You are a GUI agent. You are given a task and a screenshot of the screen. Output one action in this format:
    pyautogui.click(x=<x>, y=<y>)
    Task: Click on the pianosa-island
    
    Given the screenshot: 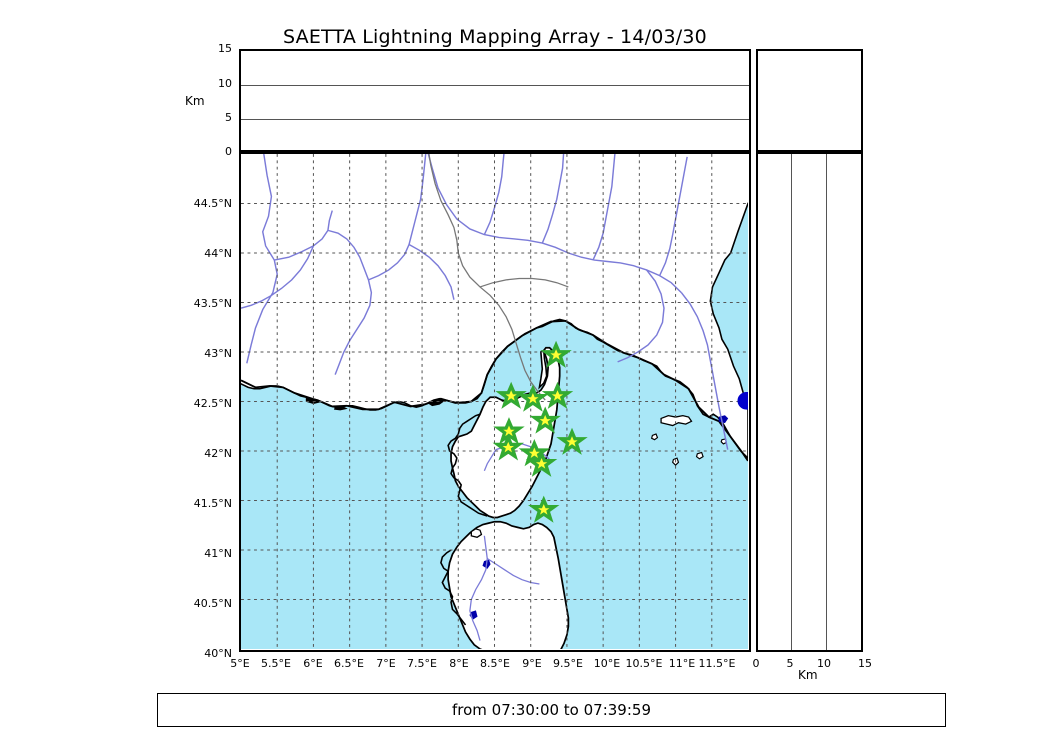 What is the action you would take?
    pyautogui.click(x=699, y=455)
    